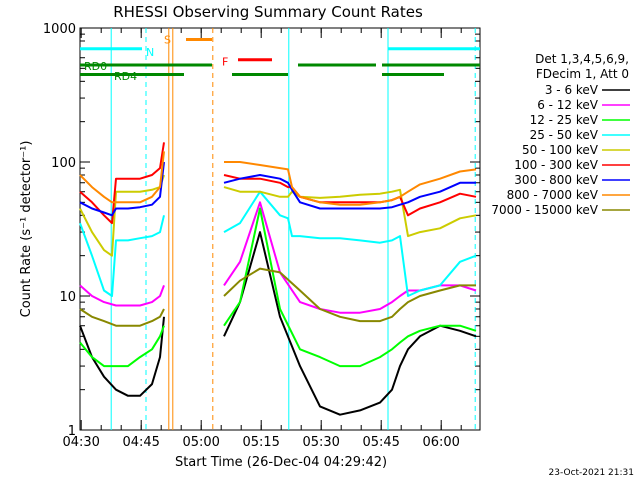 The image size is (640, 480). What do you see at coordinates (320, 442) in the screenshot?
I see `x-tick-label: 05:30` at bounding box center [320, 442].